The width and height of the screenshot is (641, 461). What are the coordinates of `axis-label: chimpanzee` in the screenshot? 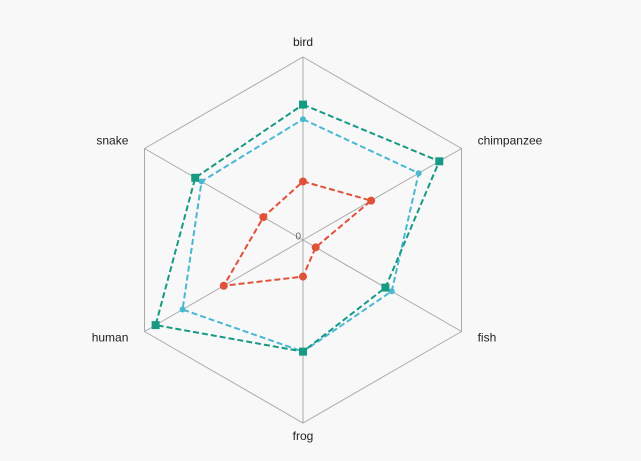 It's located at (510, 141).